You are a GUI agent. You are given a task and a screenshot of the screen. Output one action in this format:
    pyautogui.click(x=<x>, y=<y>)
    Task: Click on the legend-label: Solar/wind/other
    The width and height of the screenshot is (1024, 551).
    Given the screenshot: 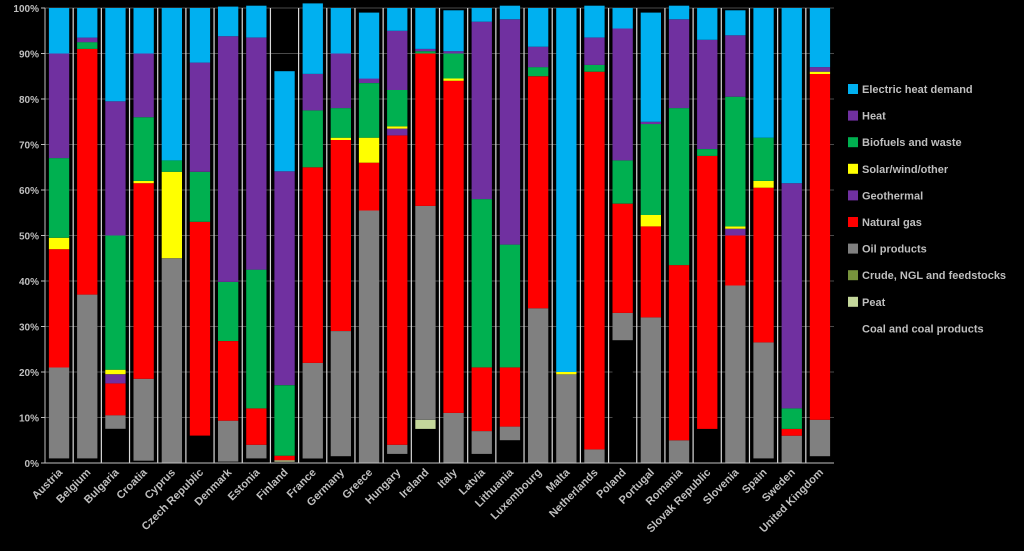 What is the action you would take?
    pyautogui.click(x=905, y=170)
    